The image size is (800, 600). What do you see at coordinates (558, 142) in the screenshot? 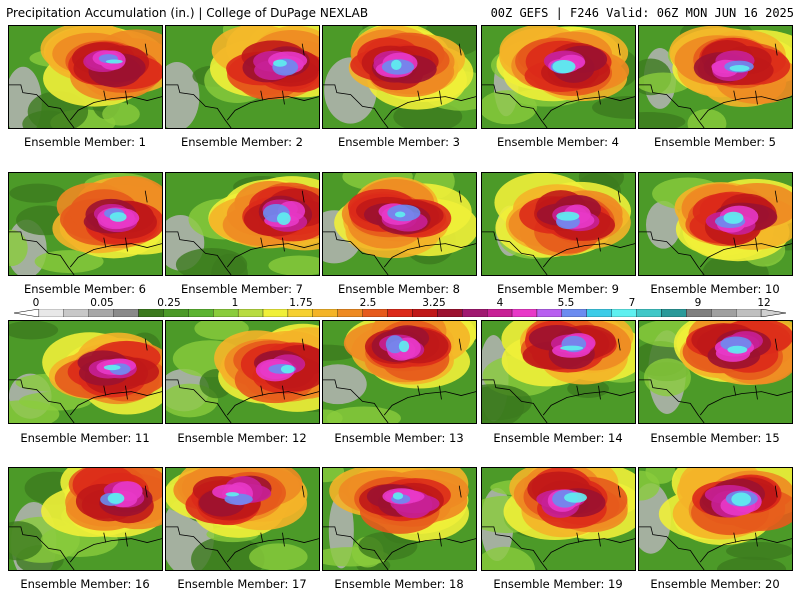
I see `ensemble-member-label: Ensemble Member: 4` at bounding box center [558, 142].